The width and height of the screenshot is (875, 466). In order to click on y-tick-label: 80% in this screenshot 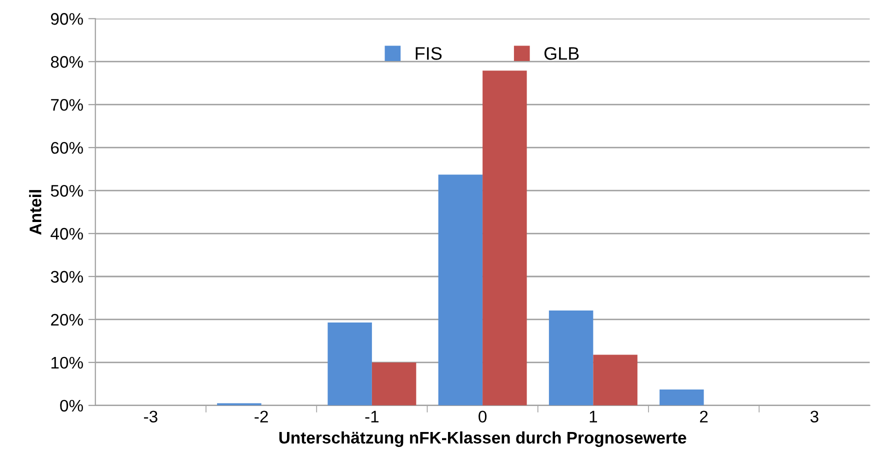, I will do `click(66, 62)`.